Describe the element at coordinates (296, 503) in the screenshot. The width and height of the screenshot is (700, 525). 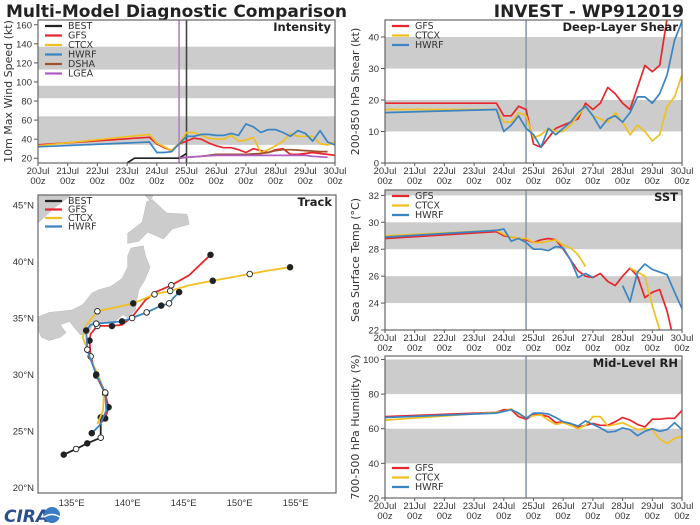
I see `lon-tick-label: 155°E` at that location.